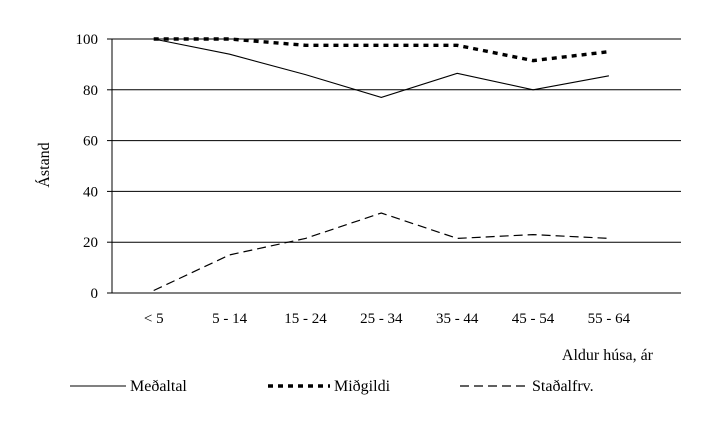  I want to click on legend: Meðaltal Miðgildi Staðalfrv., so click(332, 386).